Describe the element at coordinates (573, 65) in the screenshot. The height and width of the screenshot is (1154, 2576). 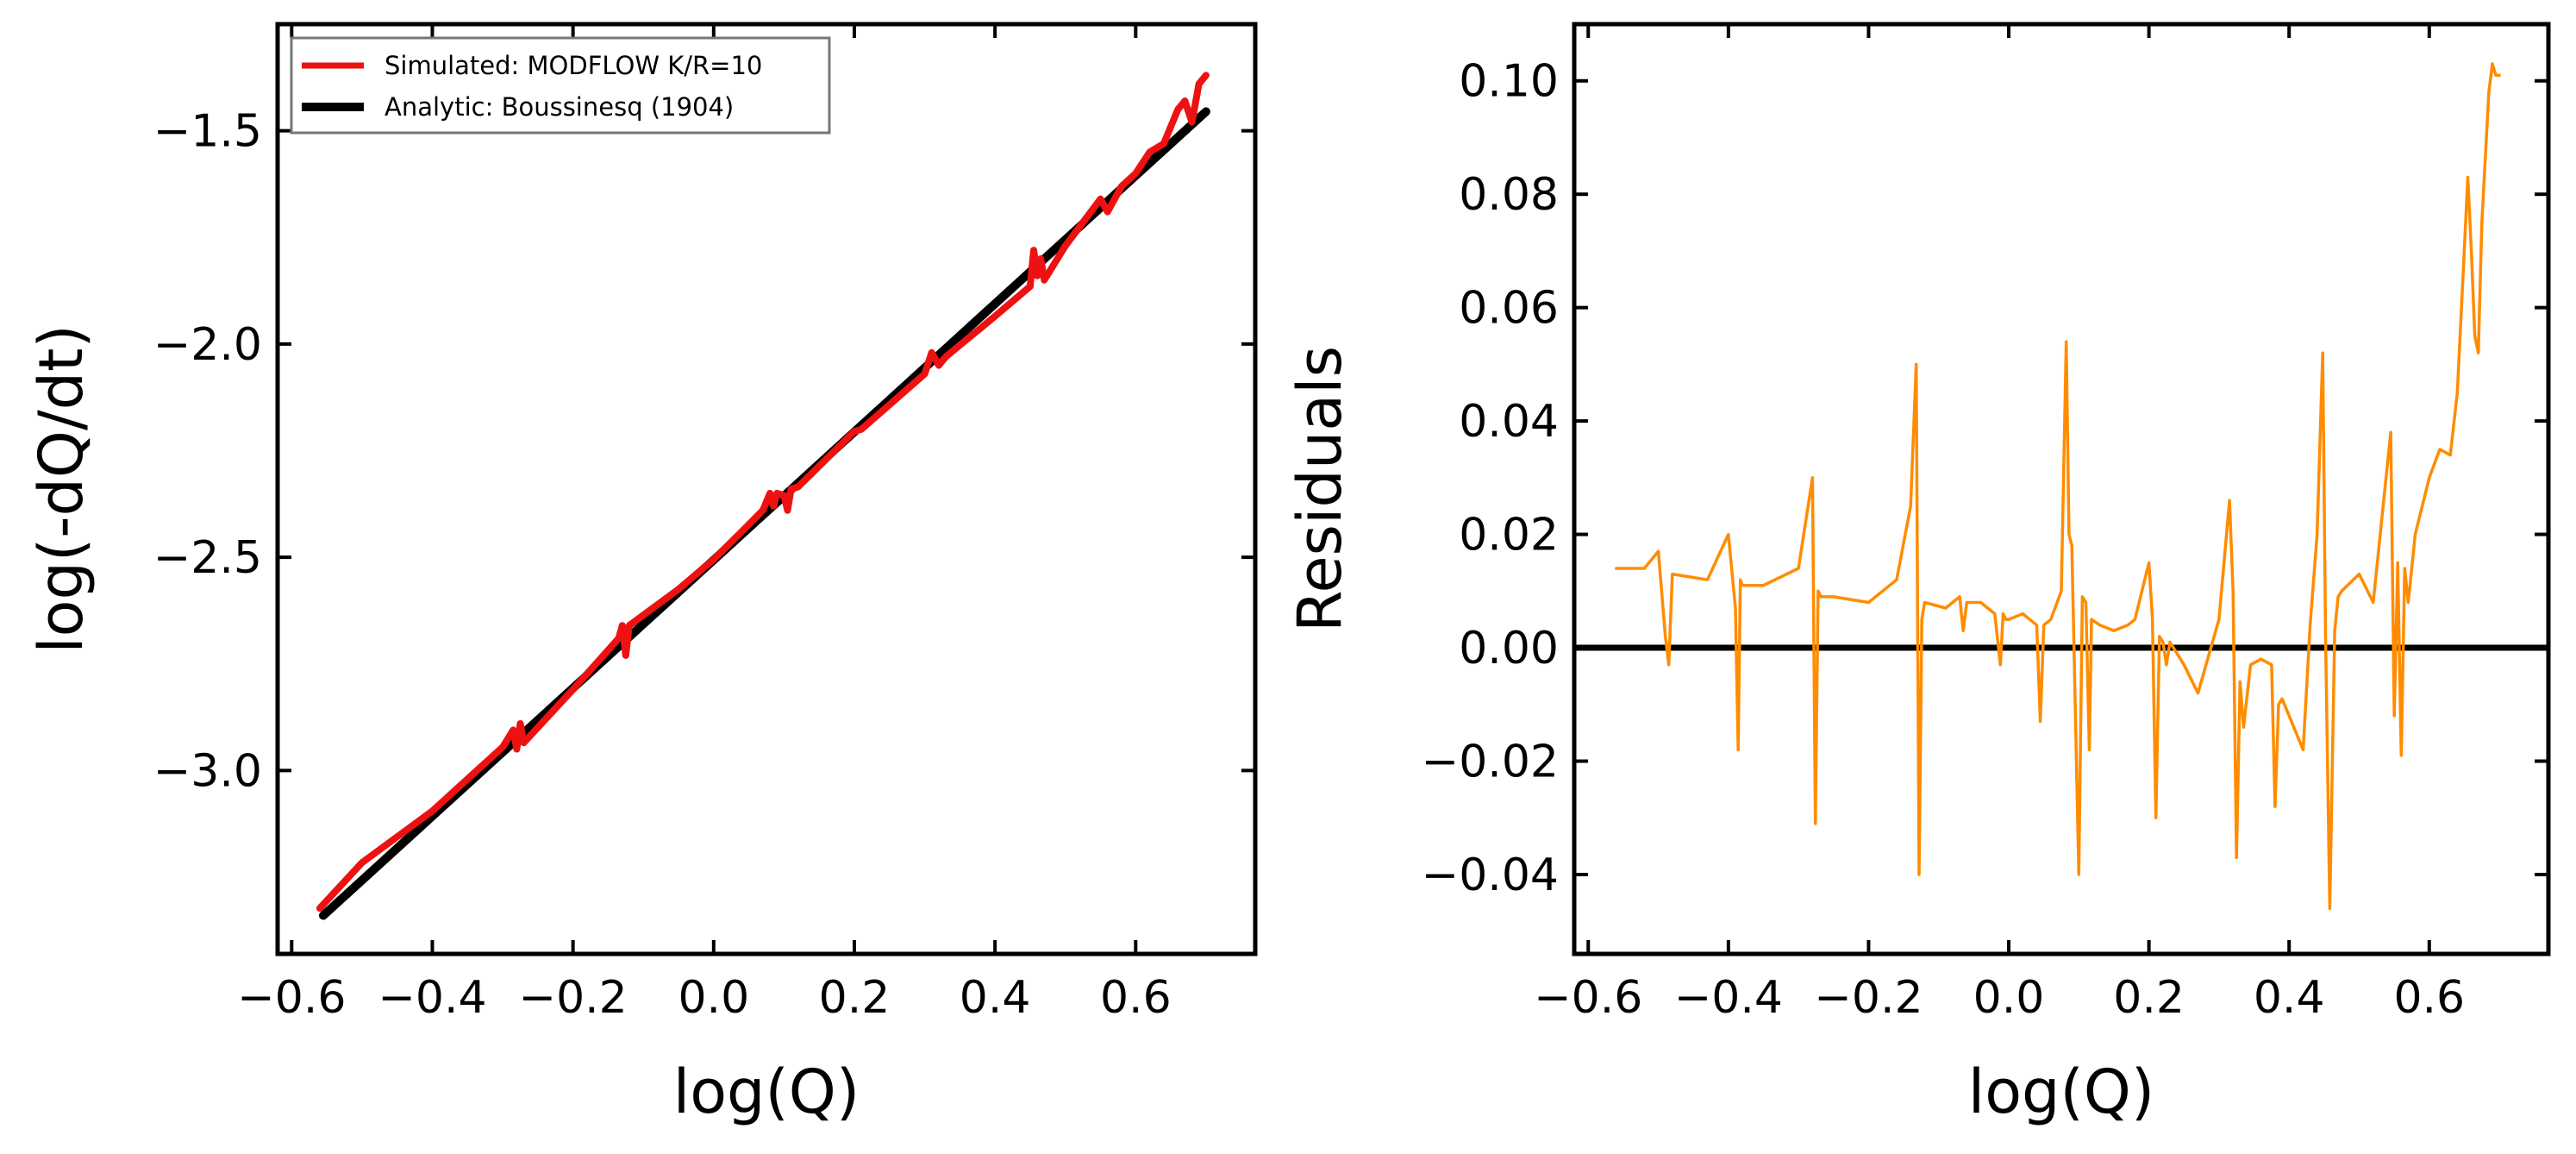
I see `legend-label-simulated: Simulated: MODFLOW K/R=10` at that location.